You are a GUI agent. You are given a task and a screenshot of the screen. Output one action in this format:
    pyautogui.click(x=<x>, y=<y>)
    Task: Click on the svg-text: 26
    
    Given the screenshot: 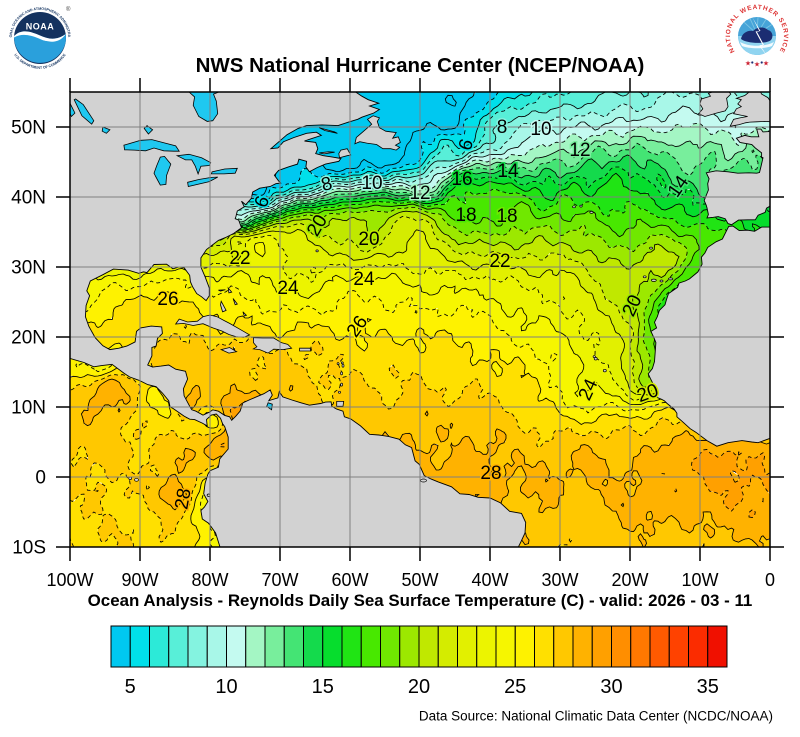 What is the action you would take?
    pyautogui.click(x=167, y=299)
    